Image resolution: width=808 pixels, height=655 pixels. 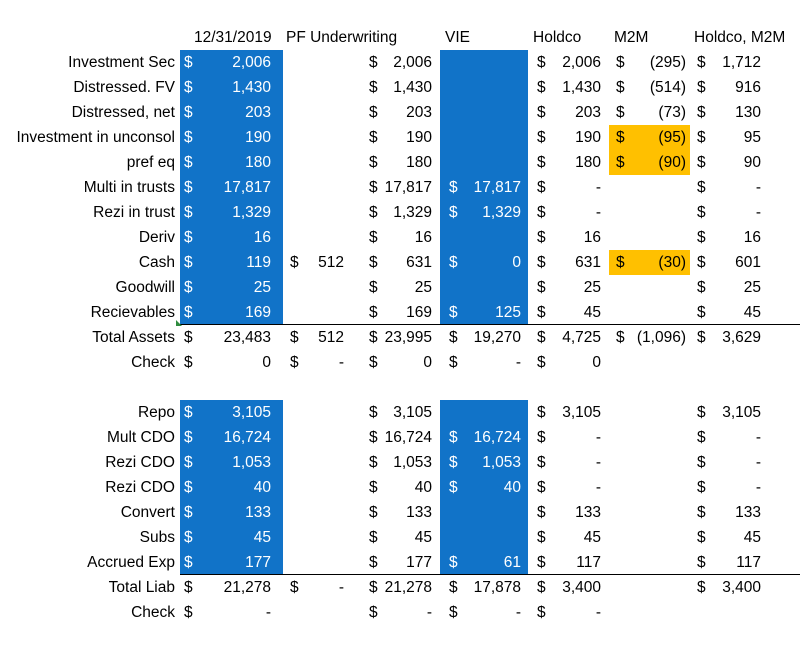 I want to click on value-cell: (295), so click(x=667, y=62).